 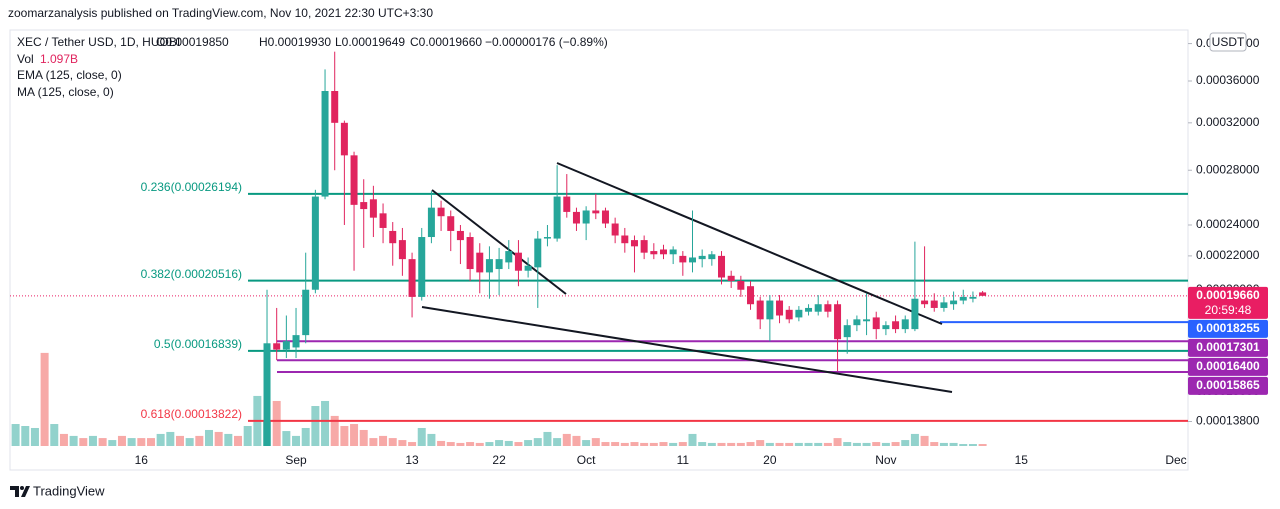 What do you see at coordinates (1228, 122) in the screenshot?
I see `y-tick-label: 0.00032000` at bounding box center [1228, 122].